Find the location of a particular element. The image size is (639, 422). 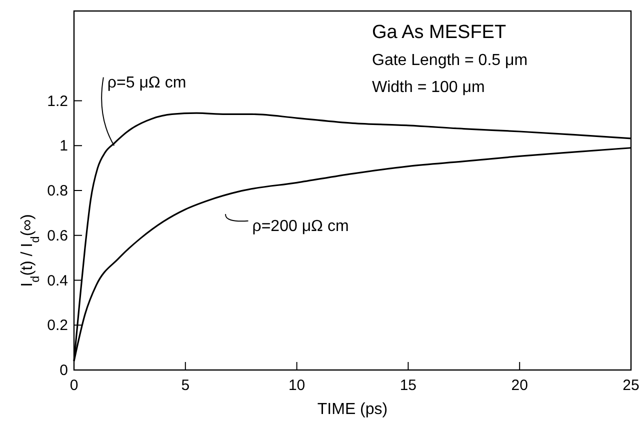

legend-label: ρ=200 μΩ cm is located at coordinates (300, 226).